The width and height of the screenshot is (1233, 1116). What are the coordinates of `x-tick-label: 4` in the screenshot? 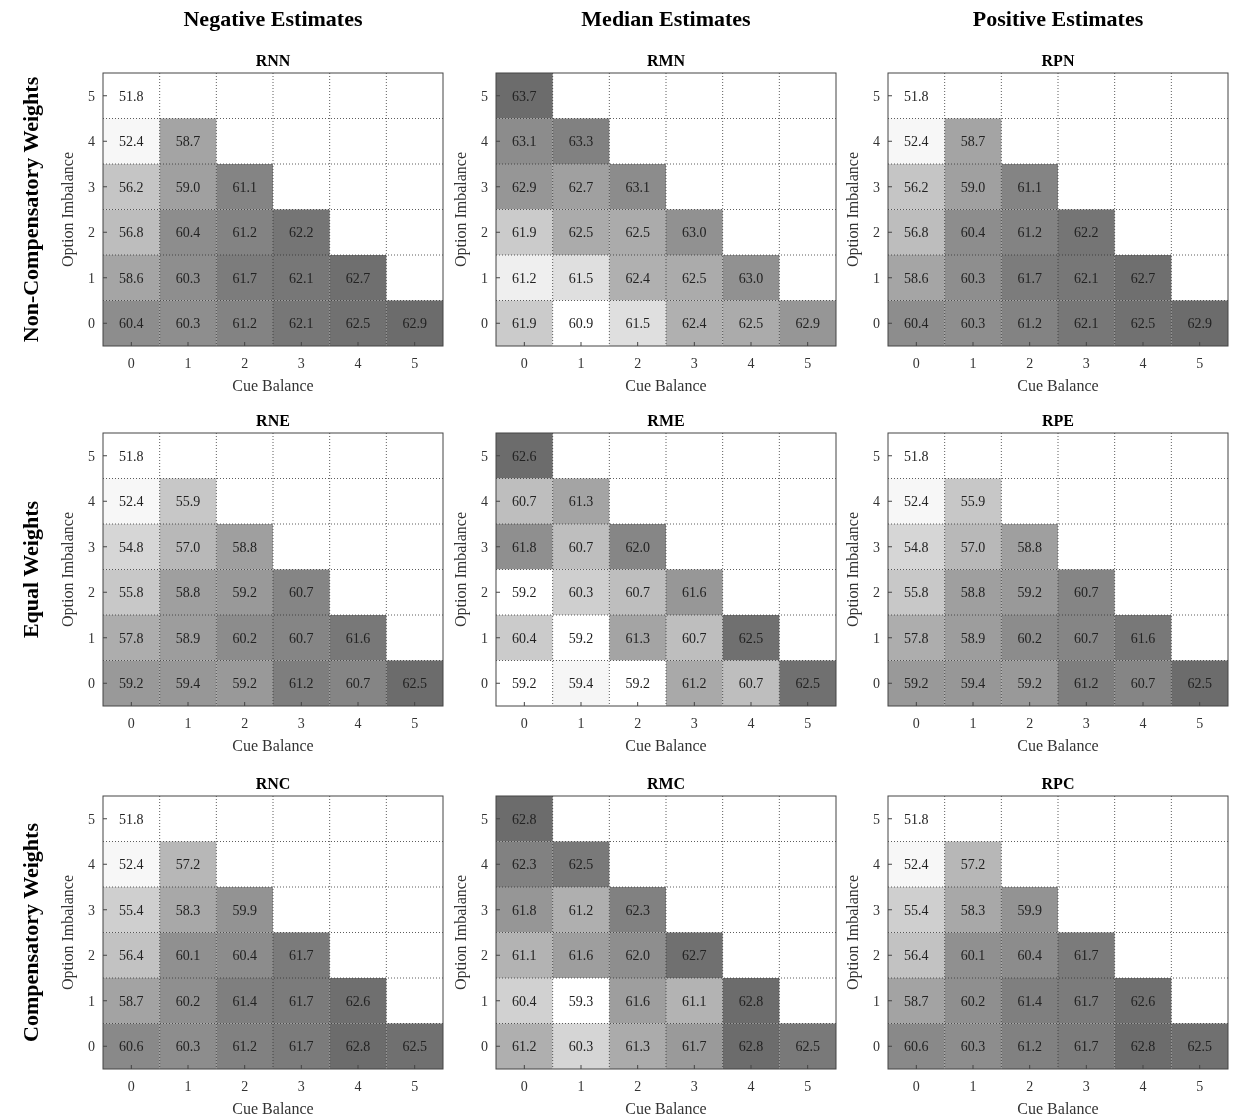 It's located at (751, 723).